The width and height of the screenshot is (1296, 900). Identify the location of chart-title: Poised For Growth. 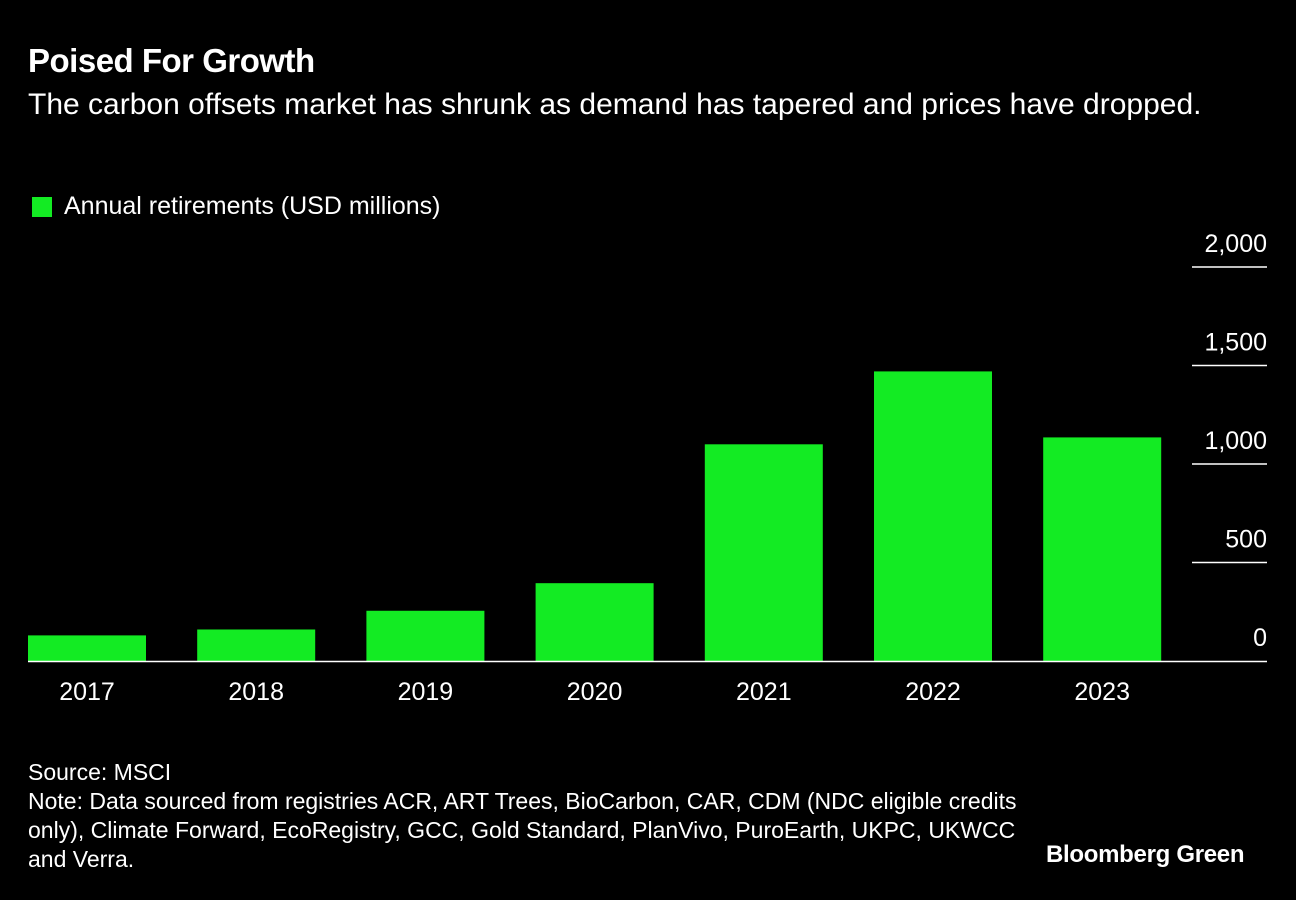
(171, 60).